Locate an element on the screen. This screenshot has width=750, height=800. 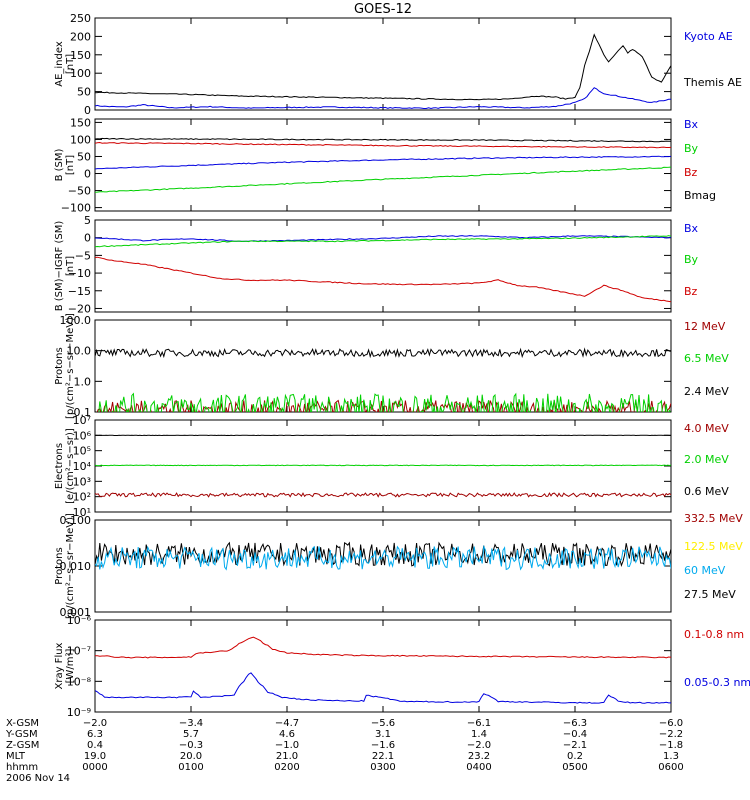
x-tick-label: 6.3 is located at coordinates (95, 734).